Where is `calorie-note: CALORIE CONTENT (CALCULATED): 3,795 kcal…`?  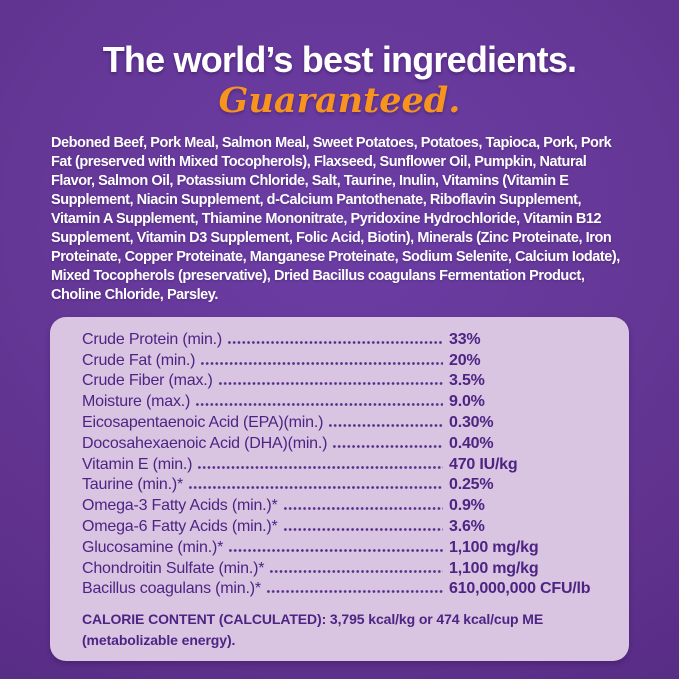 calorie-note: CALORIE CONTENT (CALCULATED): 3,795 kcal… is located at coordinates (313, 630).